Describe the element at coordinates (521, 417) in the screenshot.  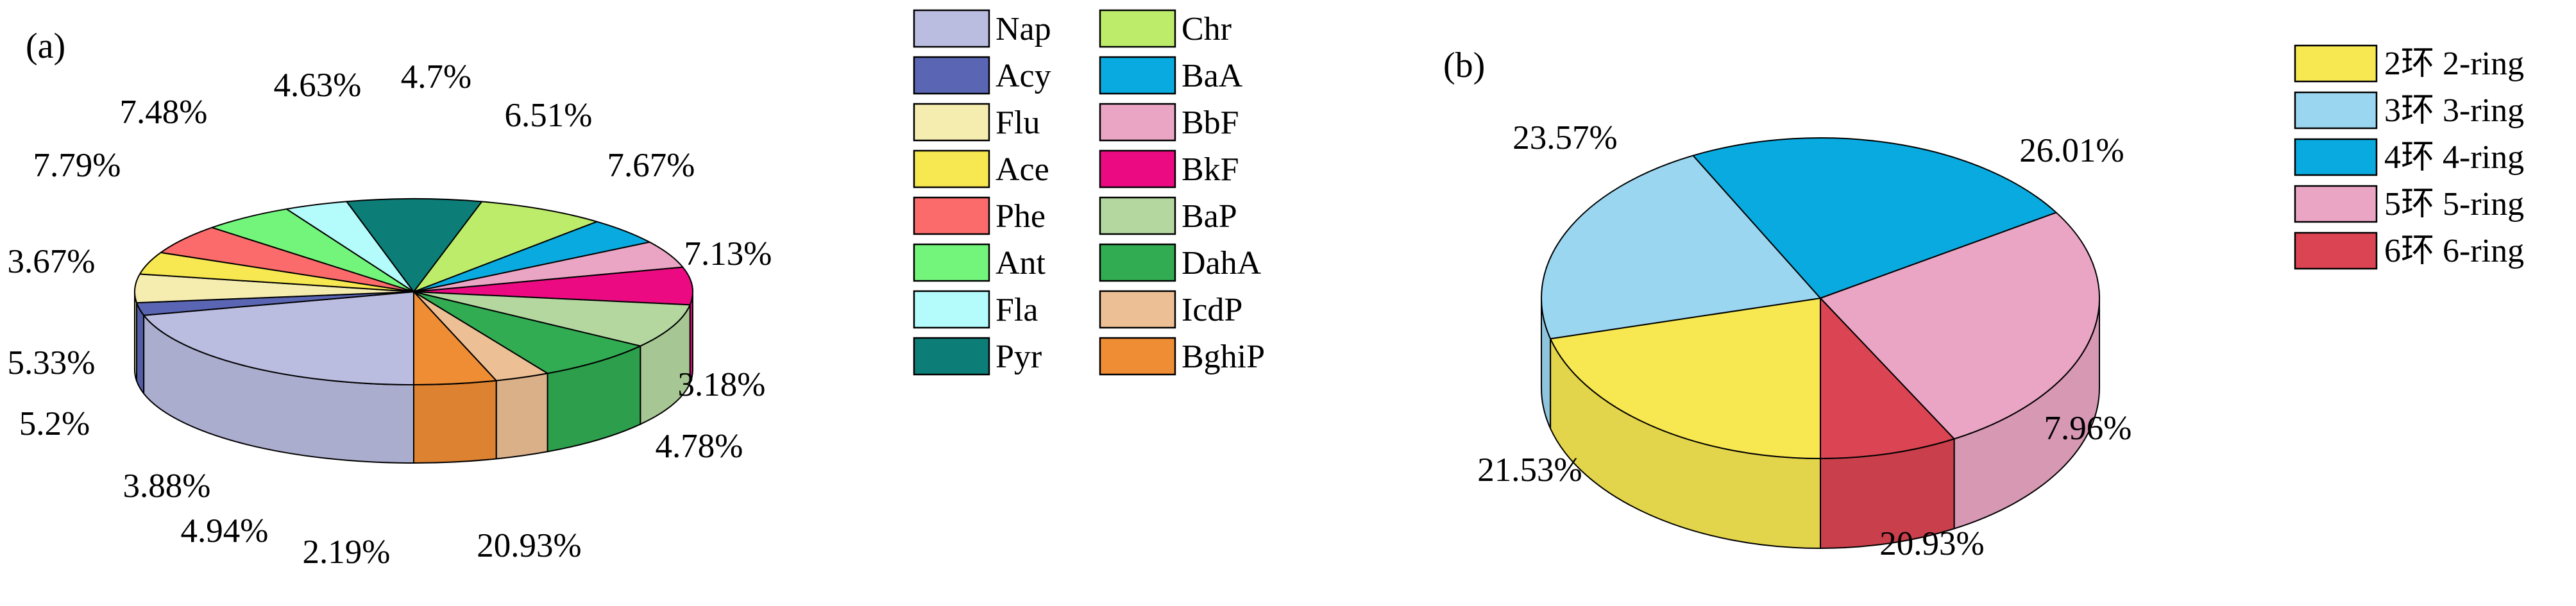
I see `pie-side-icdp` at that location.